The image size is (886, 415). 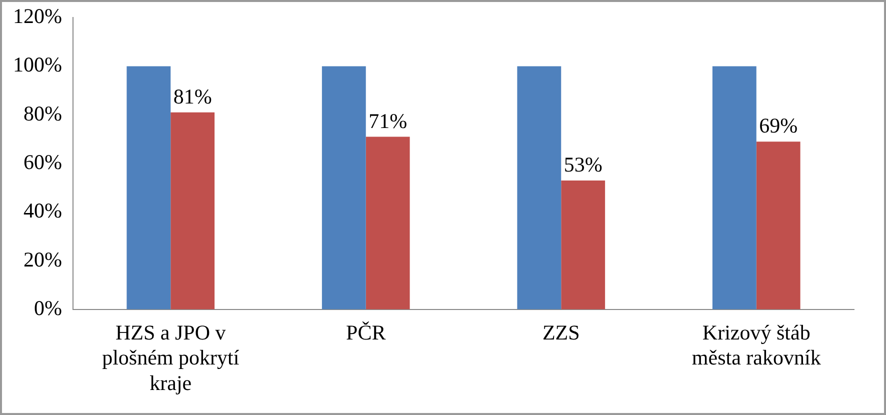 What do you see at coordinates (388, 120) in the screenshot?
I see `data-label: 71%` at bounding box center [388, 120].